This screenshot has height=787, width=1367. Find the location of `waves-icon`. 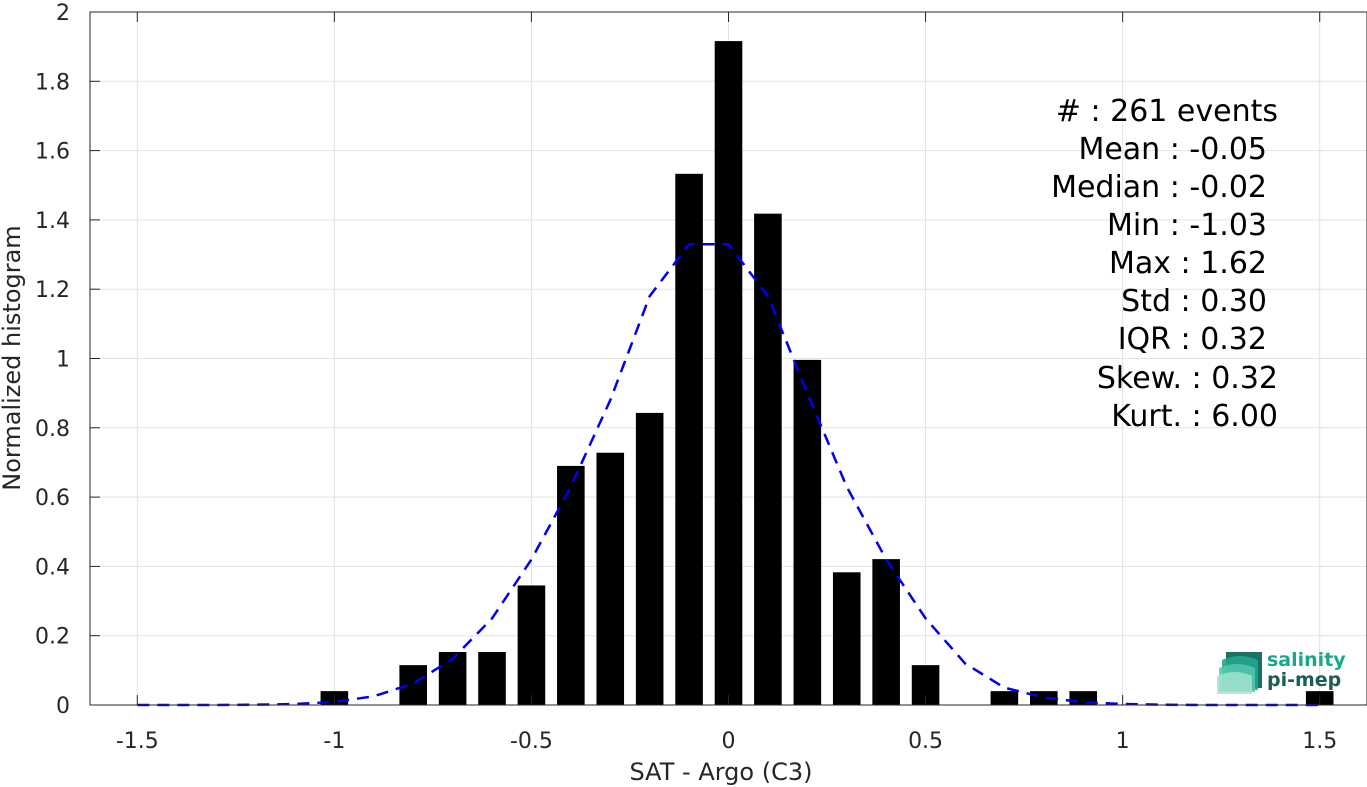

waves-icon is located at coordinates (1239, 673).